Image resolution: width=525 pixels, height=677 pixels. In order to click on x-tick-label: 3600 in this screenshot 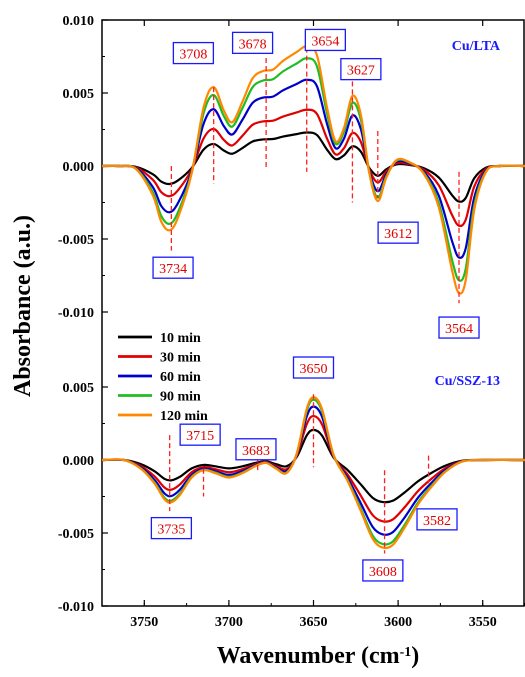, I will do `click(398, 622)`.